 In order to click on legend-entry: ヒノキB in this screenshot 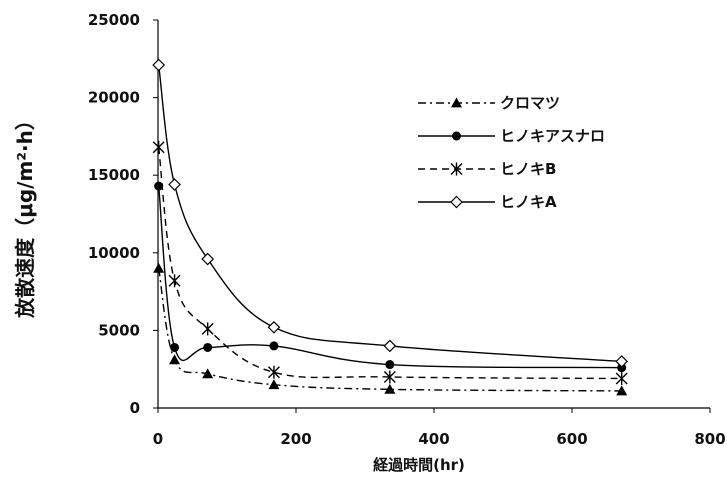, I will do `click(487, 169)`.